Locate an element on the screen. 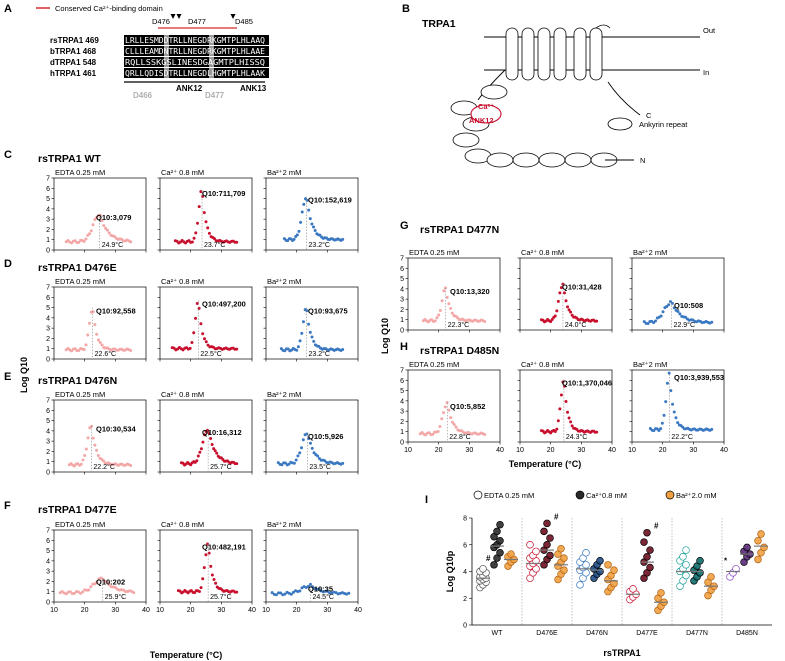 The image size is (785, 661). peak-temp-label: 23.7°C is located at coordinates (214, 245).